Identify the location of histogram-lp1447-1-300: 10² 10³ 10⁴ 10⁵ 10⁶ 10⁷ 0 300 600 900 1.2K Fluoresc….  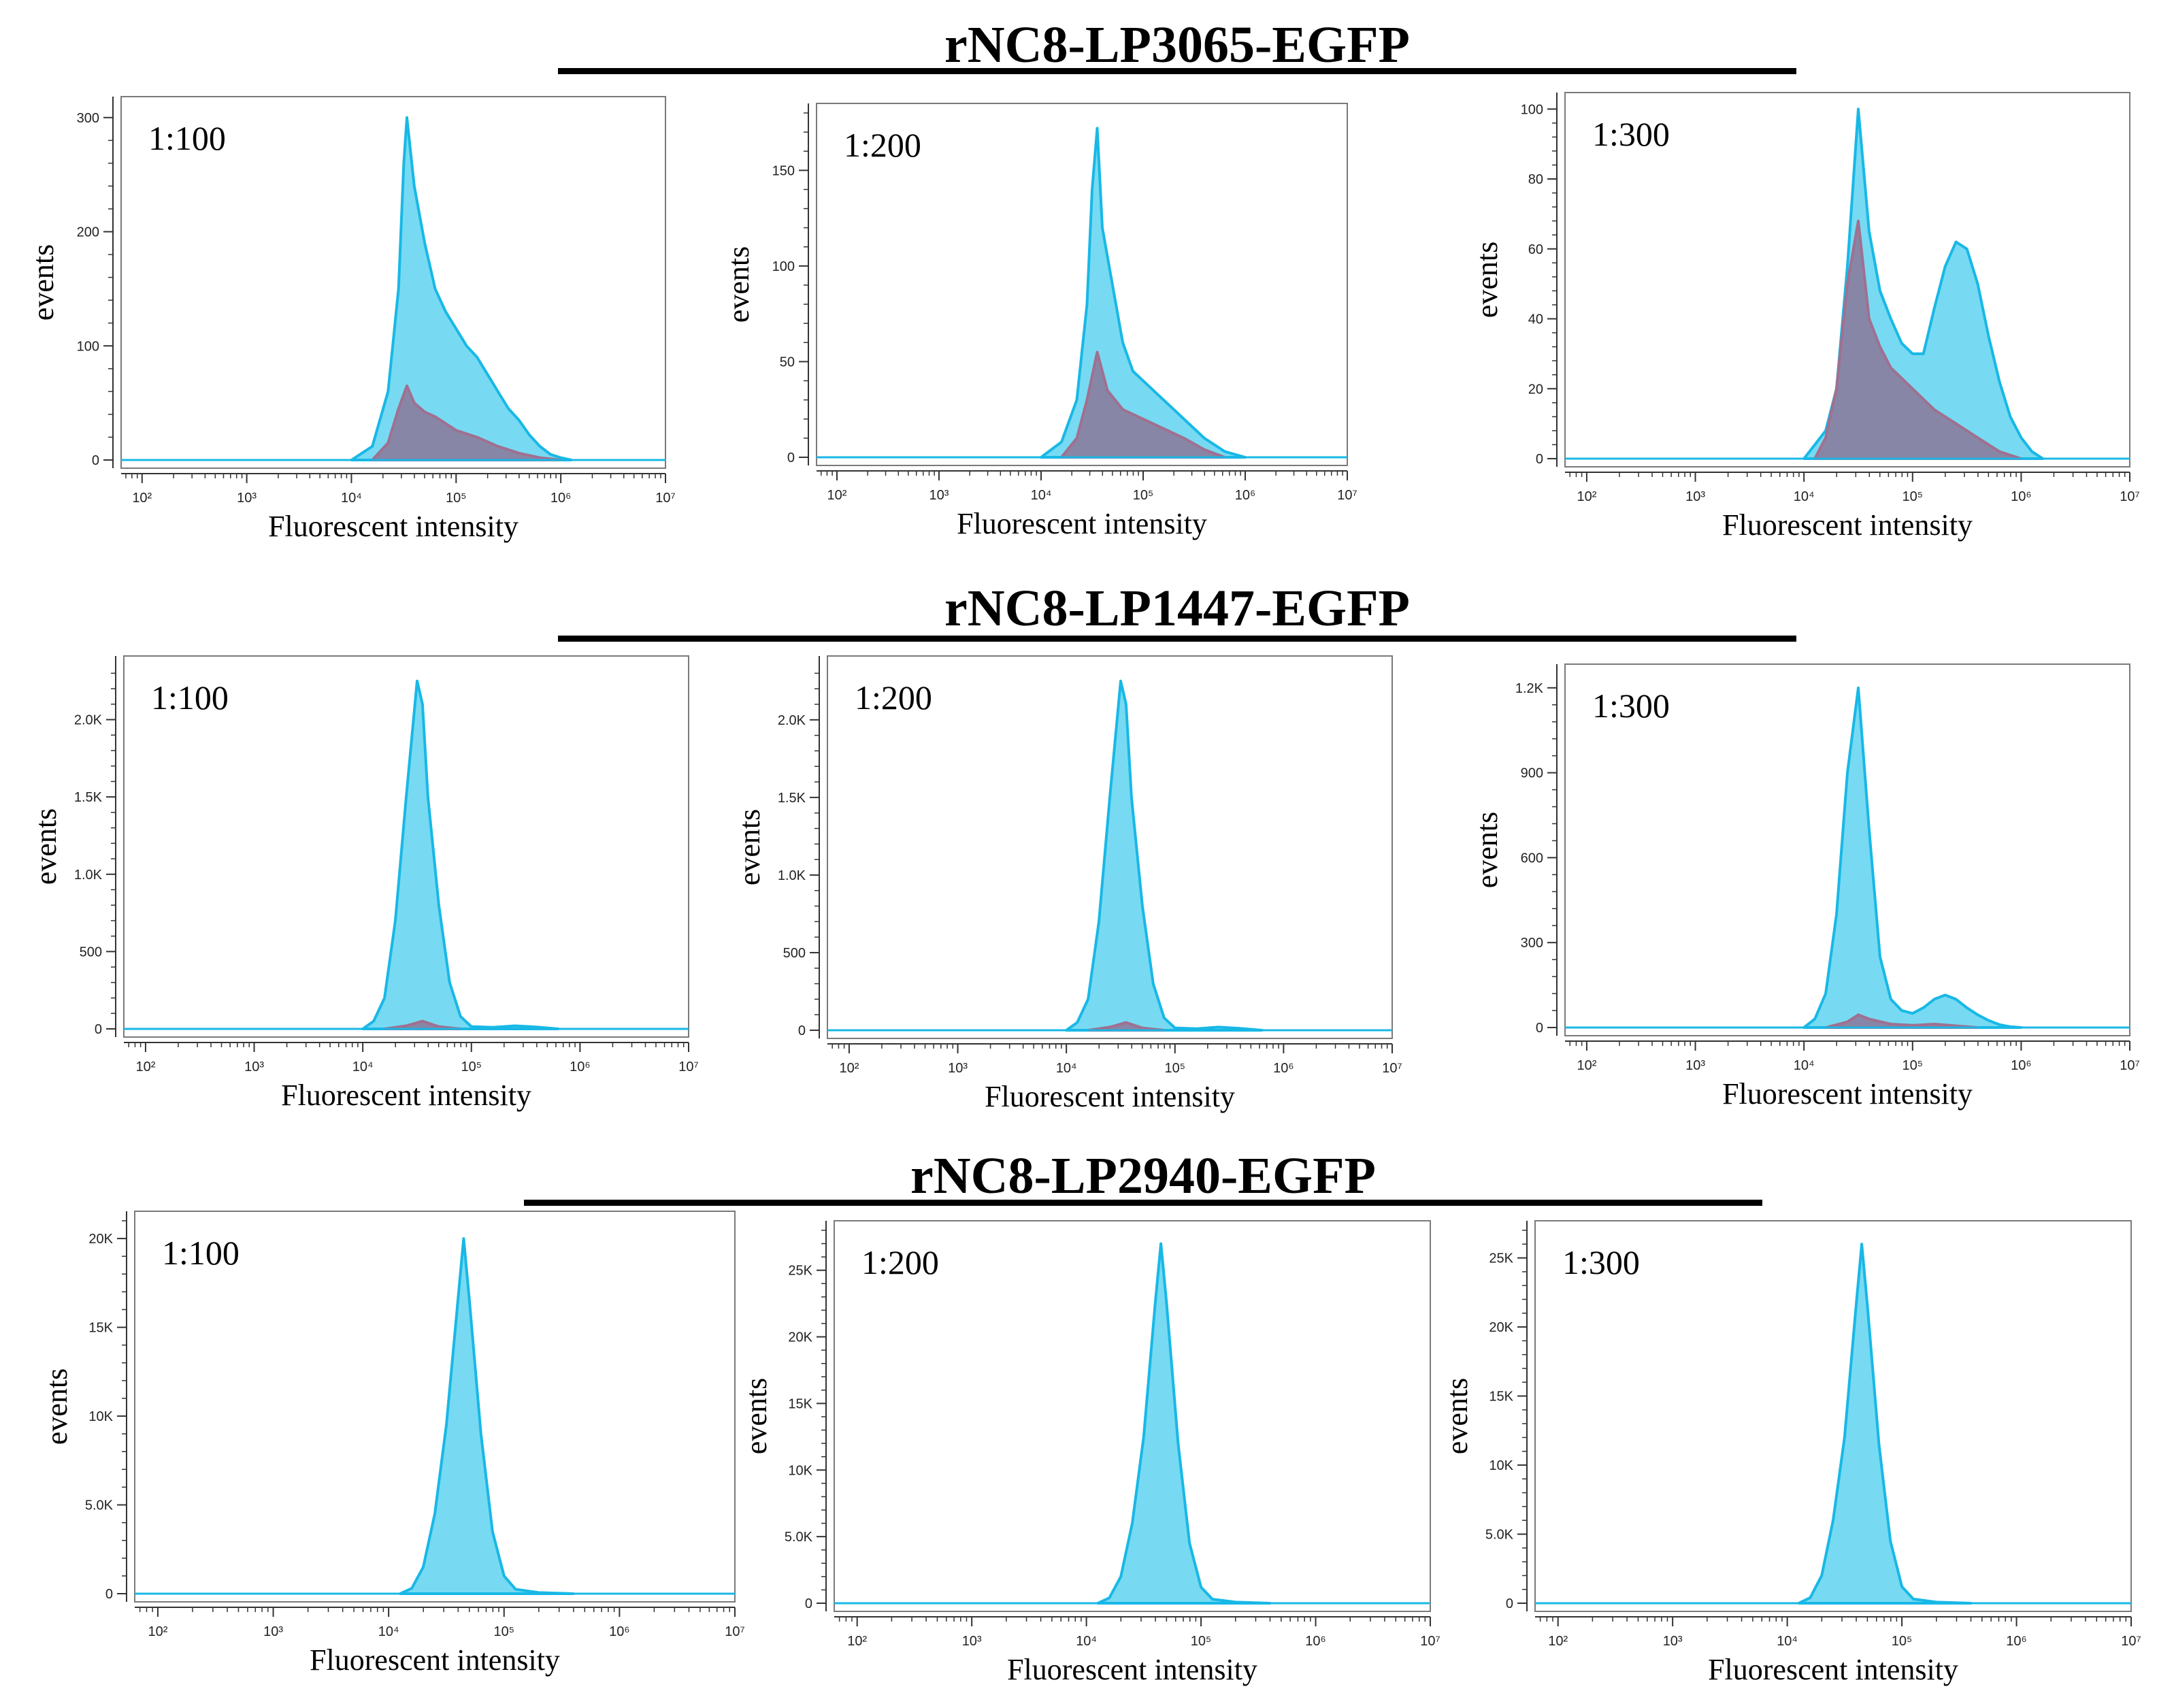
(1805, 887).